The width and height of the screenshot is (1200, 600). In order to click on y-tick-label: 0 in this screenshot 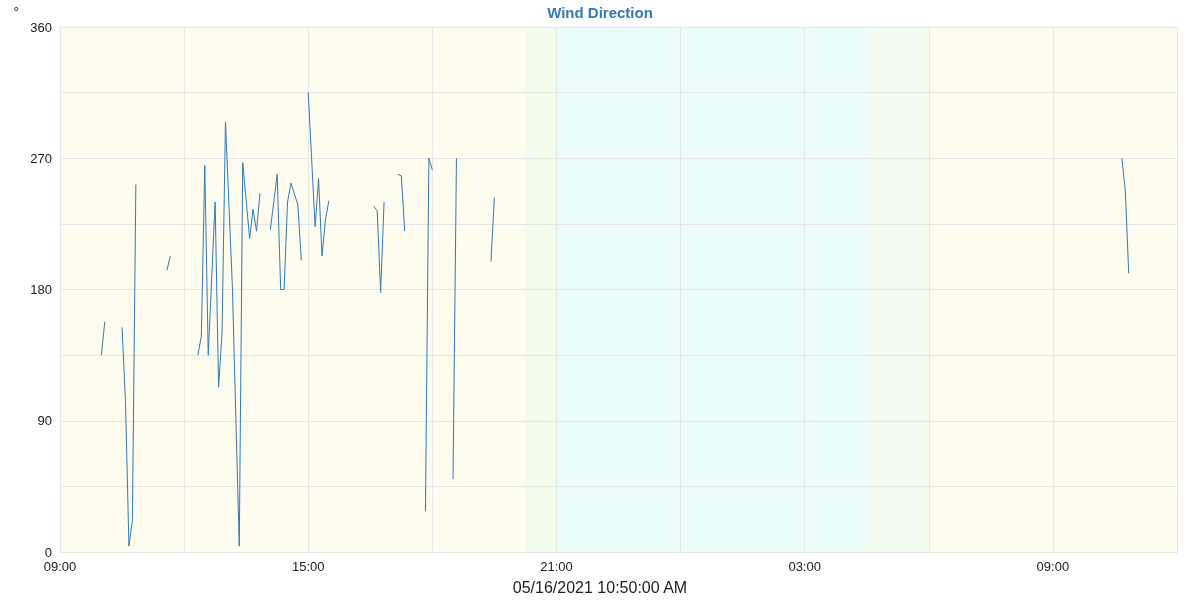, I will do `click(48, 552)`.